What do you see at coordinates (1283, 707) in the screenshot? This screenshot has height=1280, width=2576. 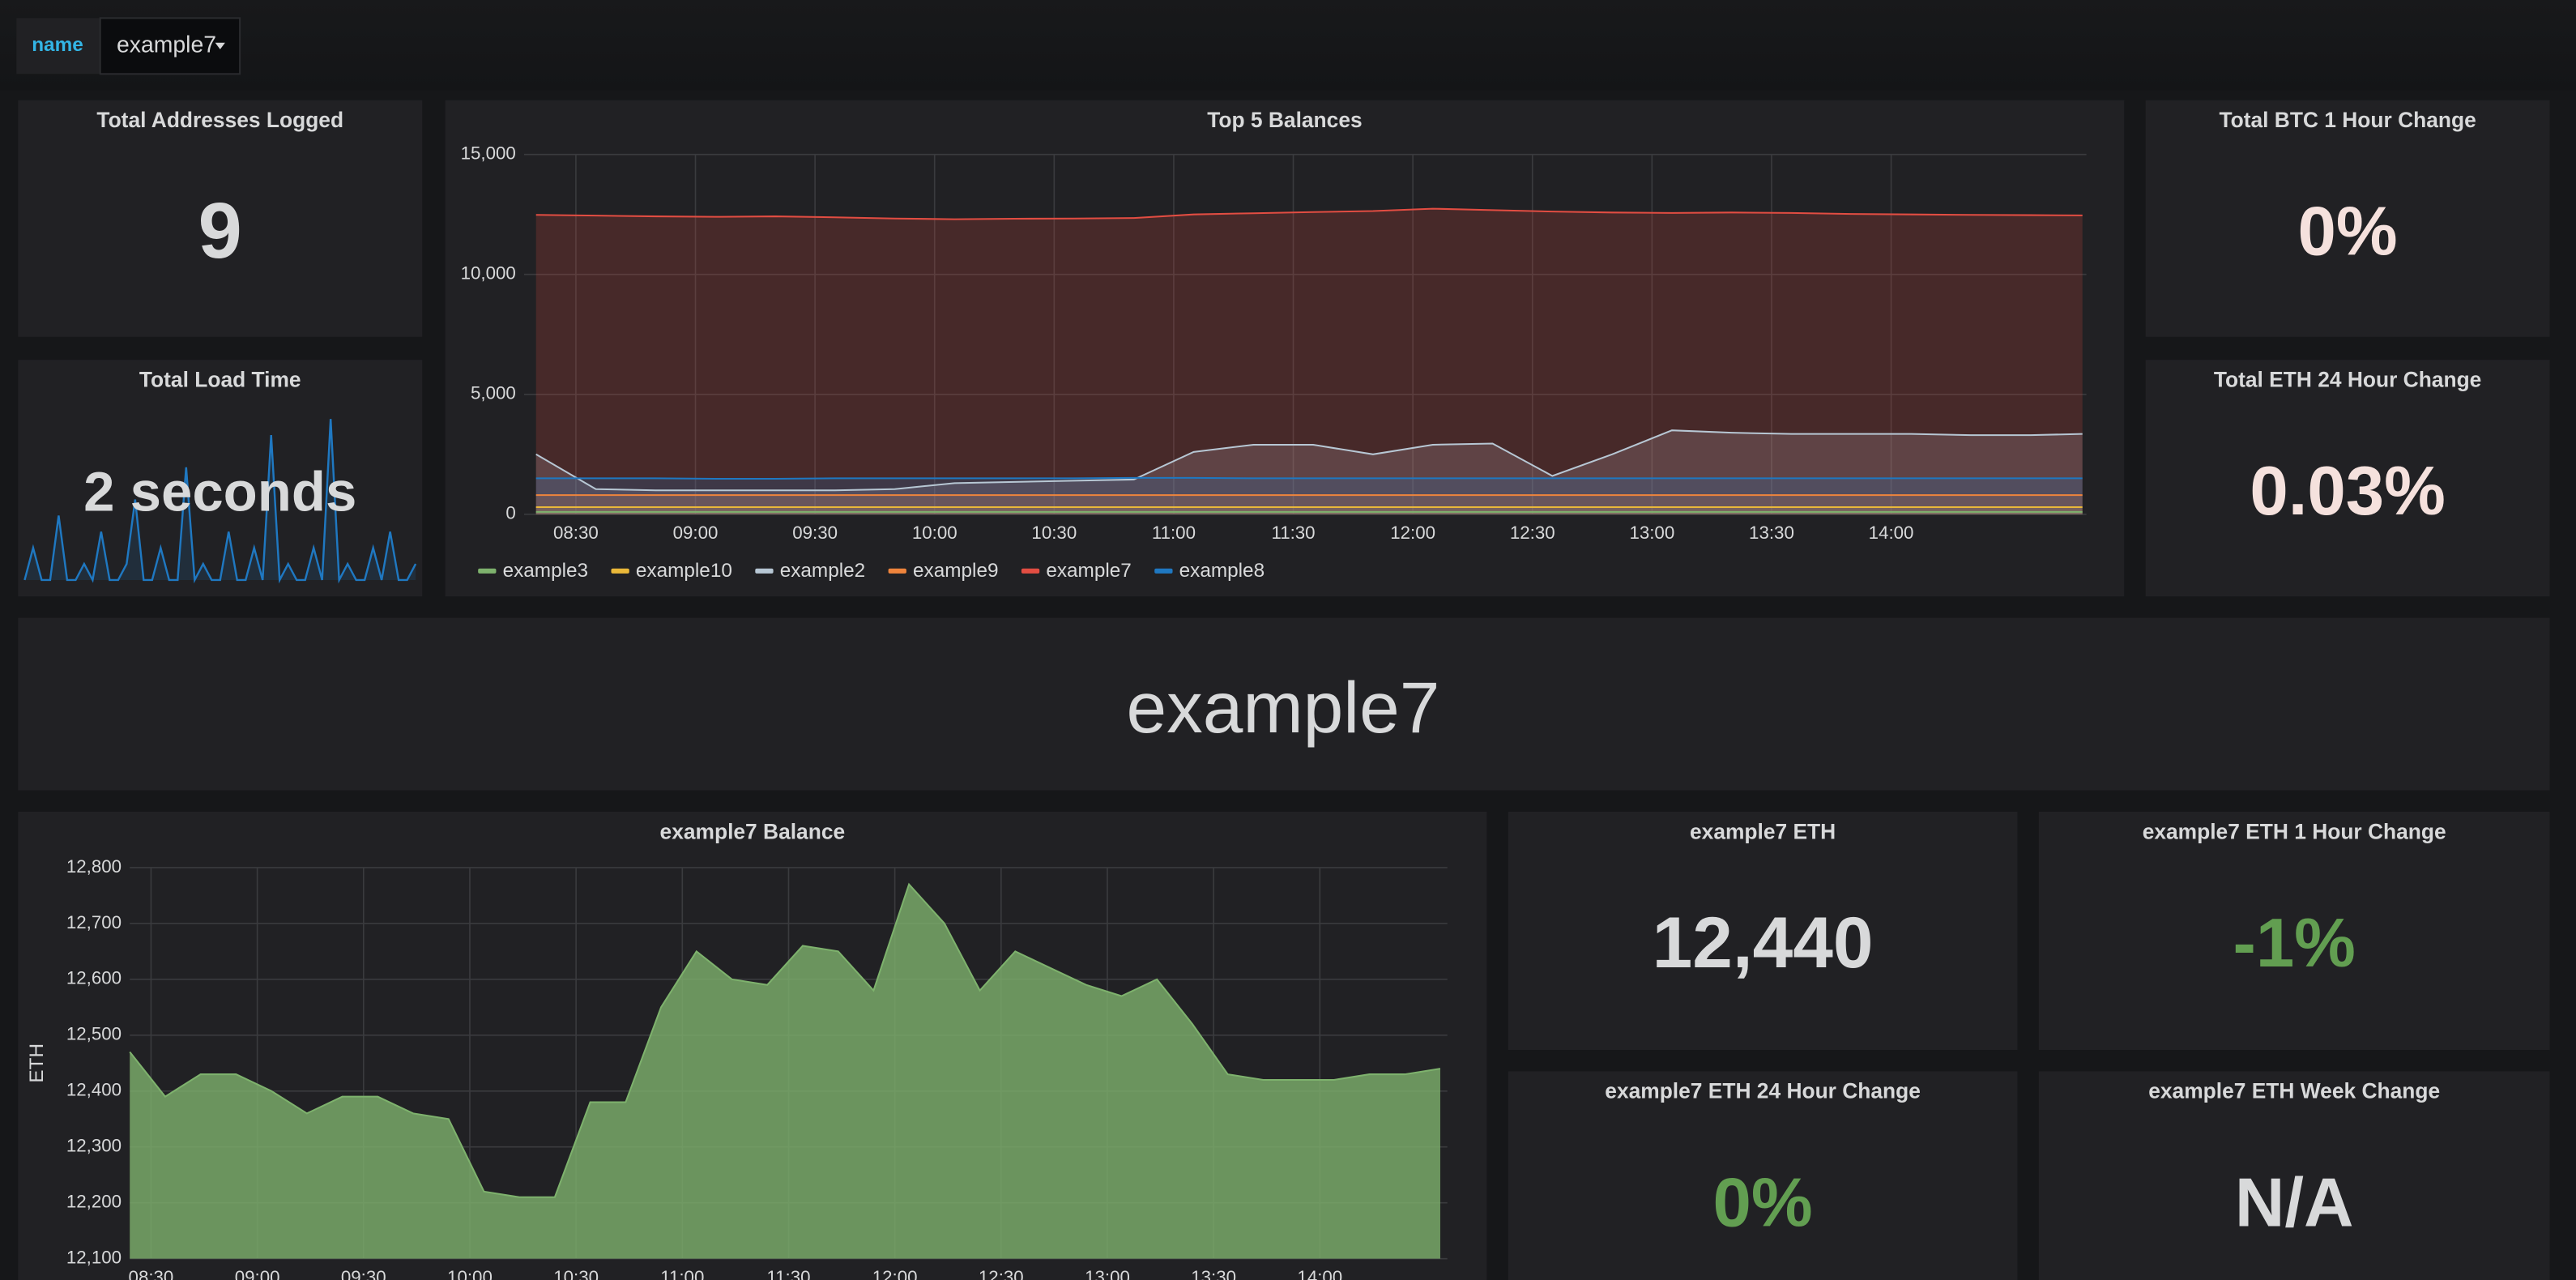 I see `banner-text: example7` at bounding box center [1283, 707].